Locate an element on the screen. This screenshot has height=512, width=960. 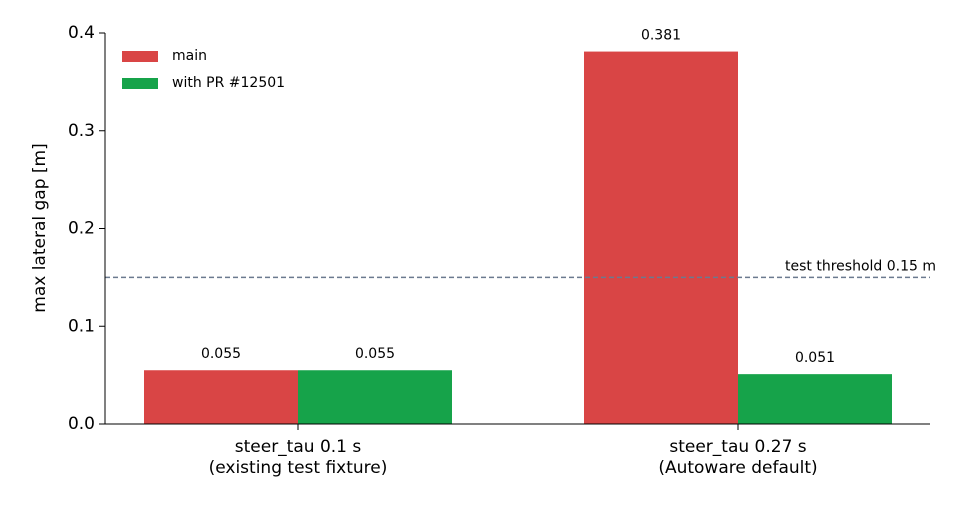
y-tick-label: 0.0 is located at coordinates (81, 424).